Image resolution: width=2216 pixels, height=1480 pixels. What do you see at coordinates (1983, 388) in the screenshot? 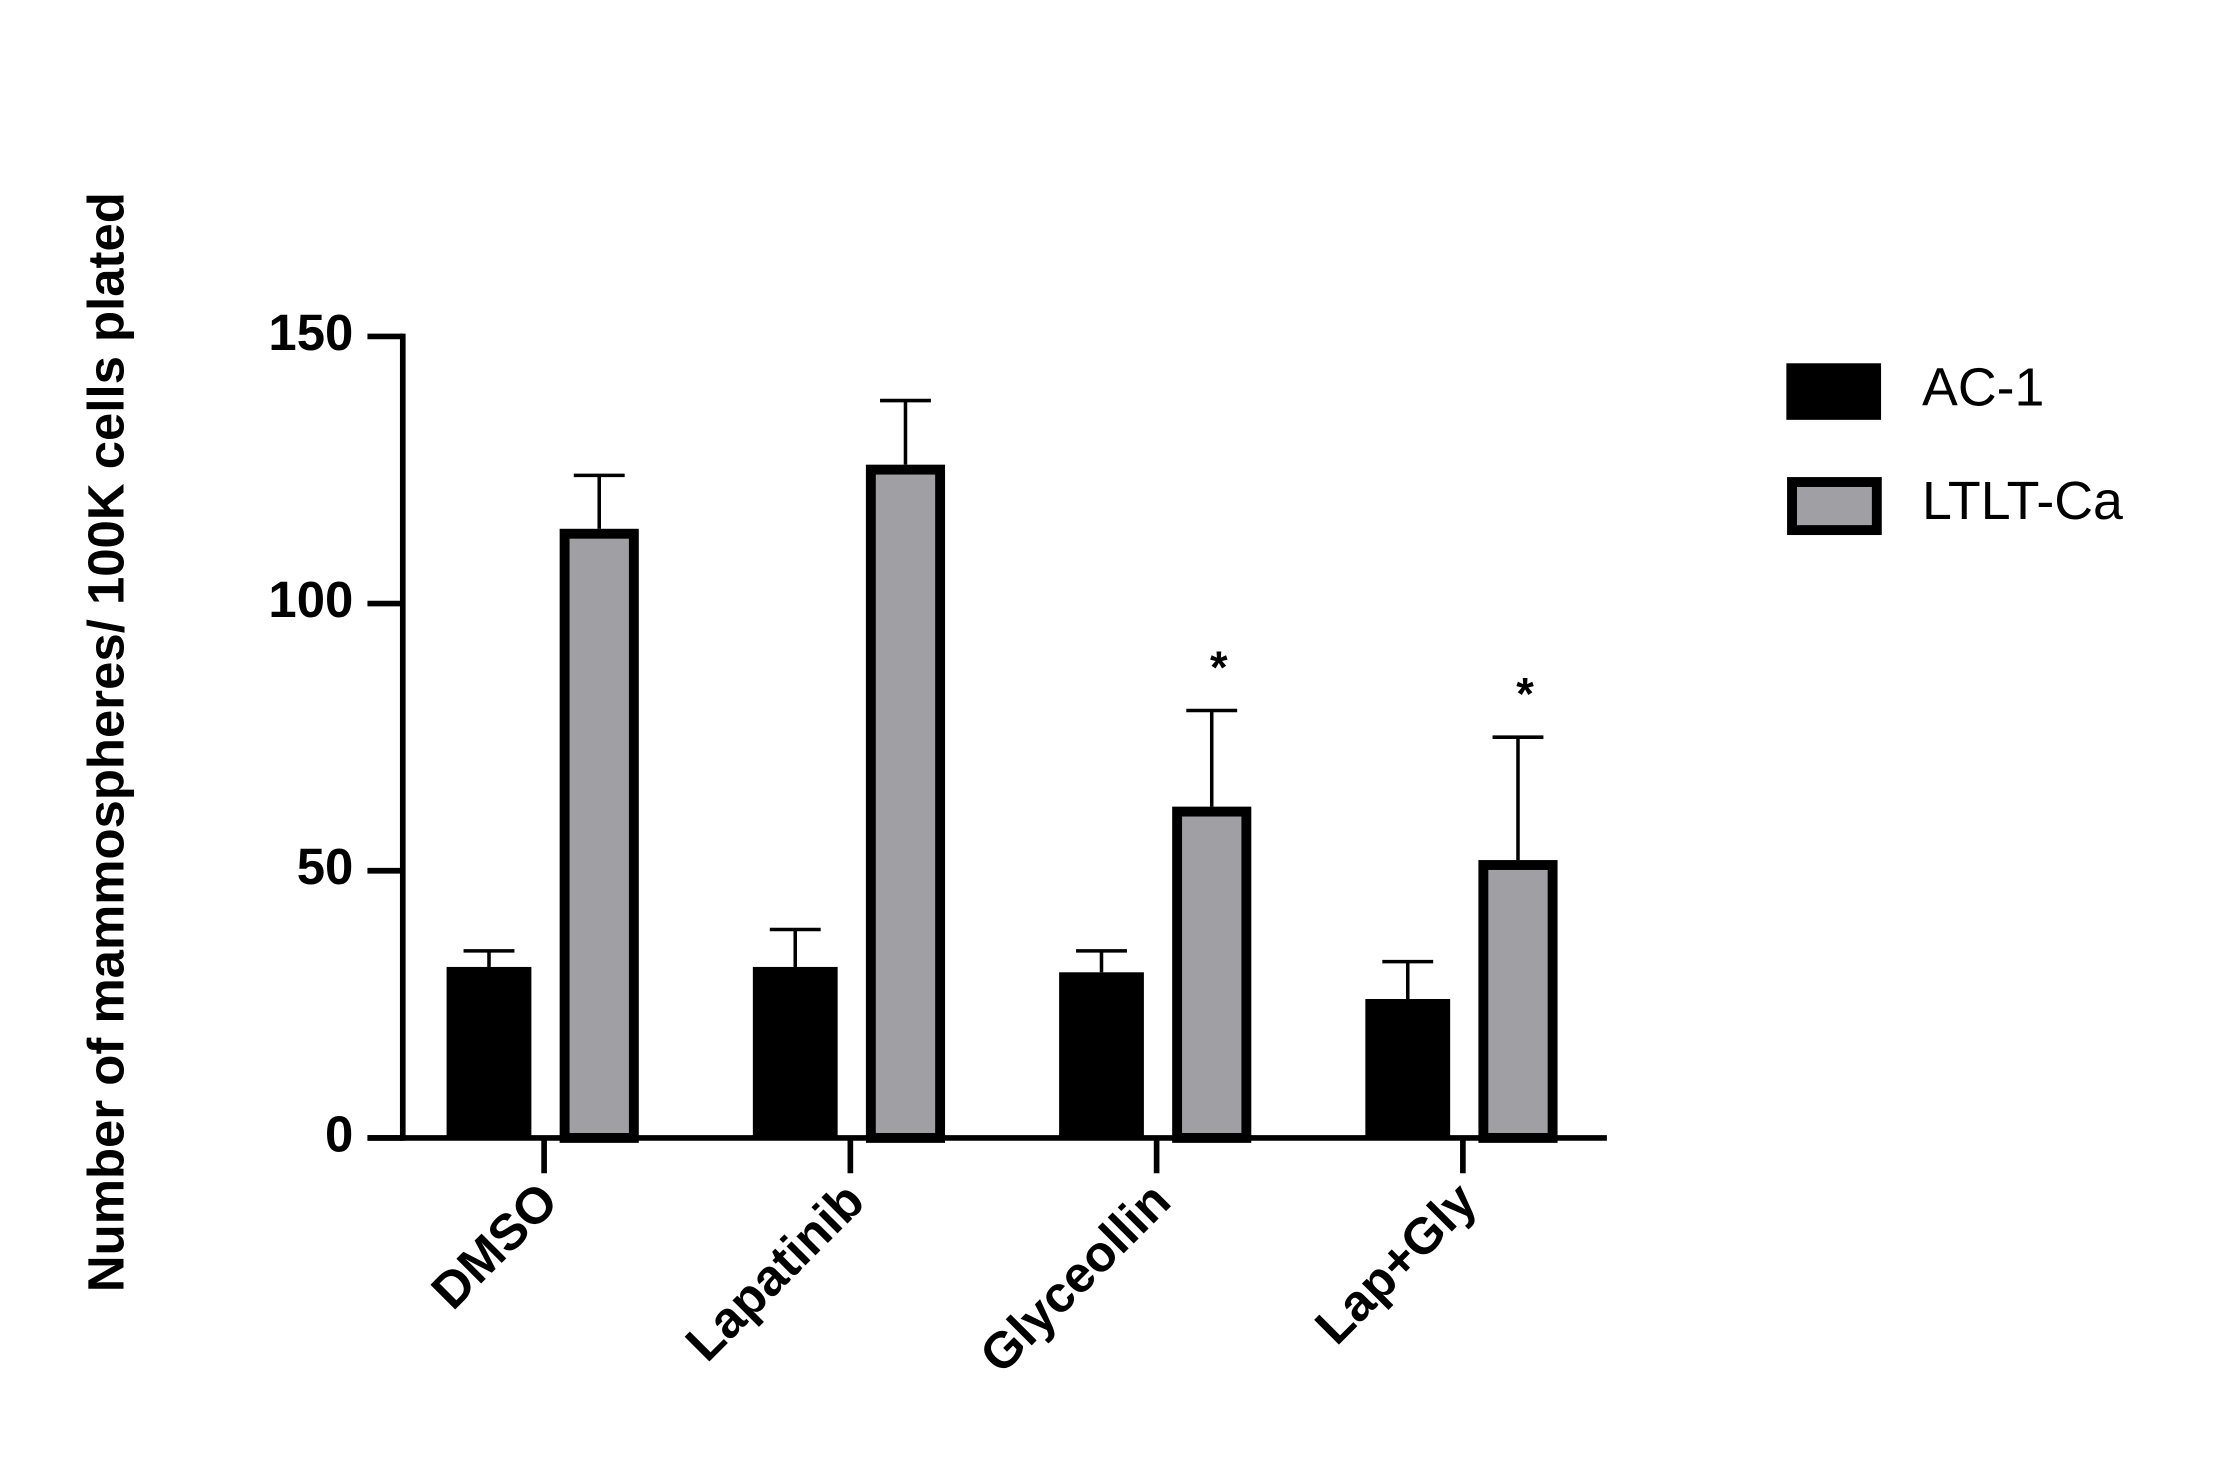
I see `legend-label: AC-1` at bounding box center [1983, 388].